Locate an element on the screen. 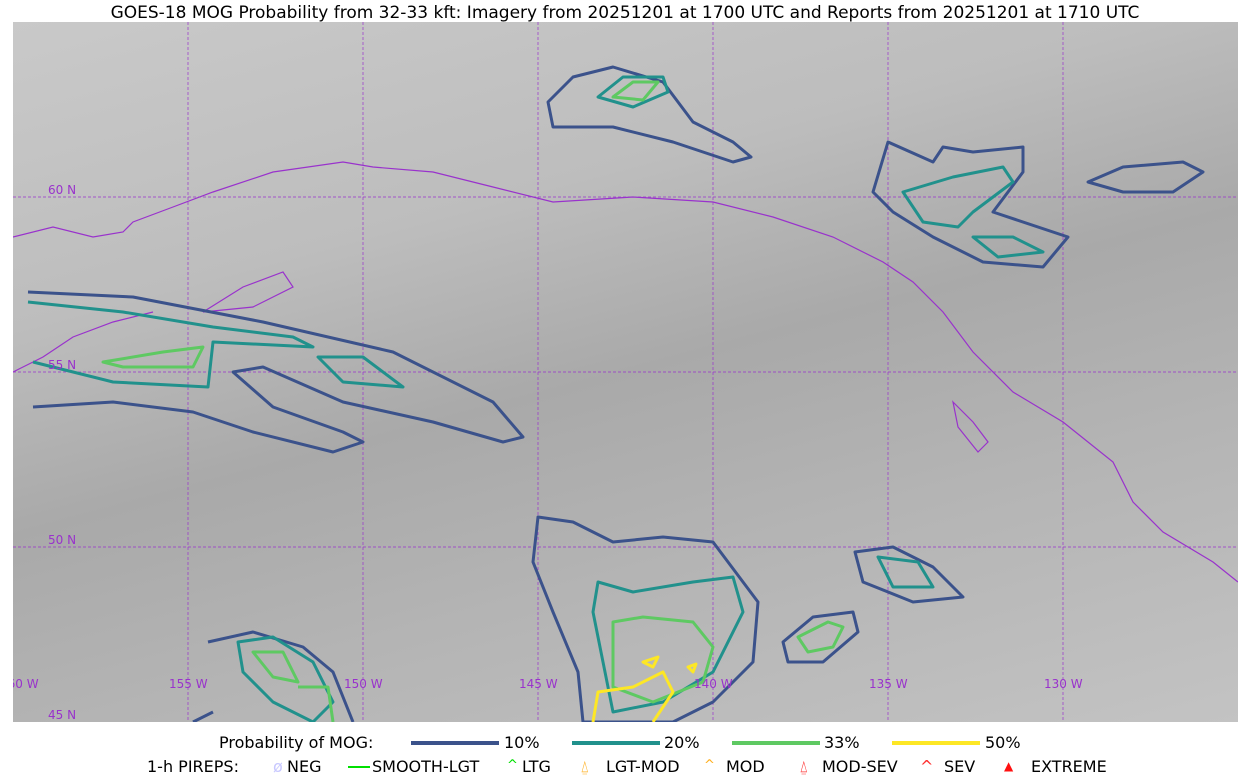  lon-label: 150 W is located at coordinates (363, 684).